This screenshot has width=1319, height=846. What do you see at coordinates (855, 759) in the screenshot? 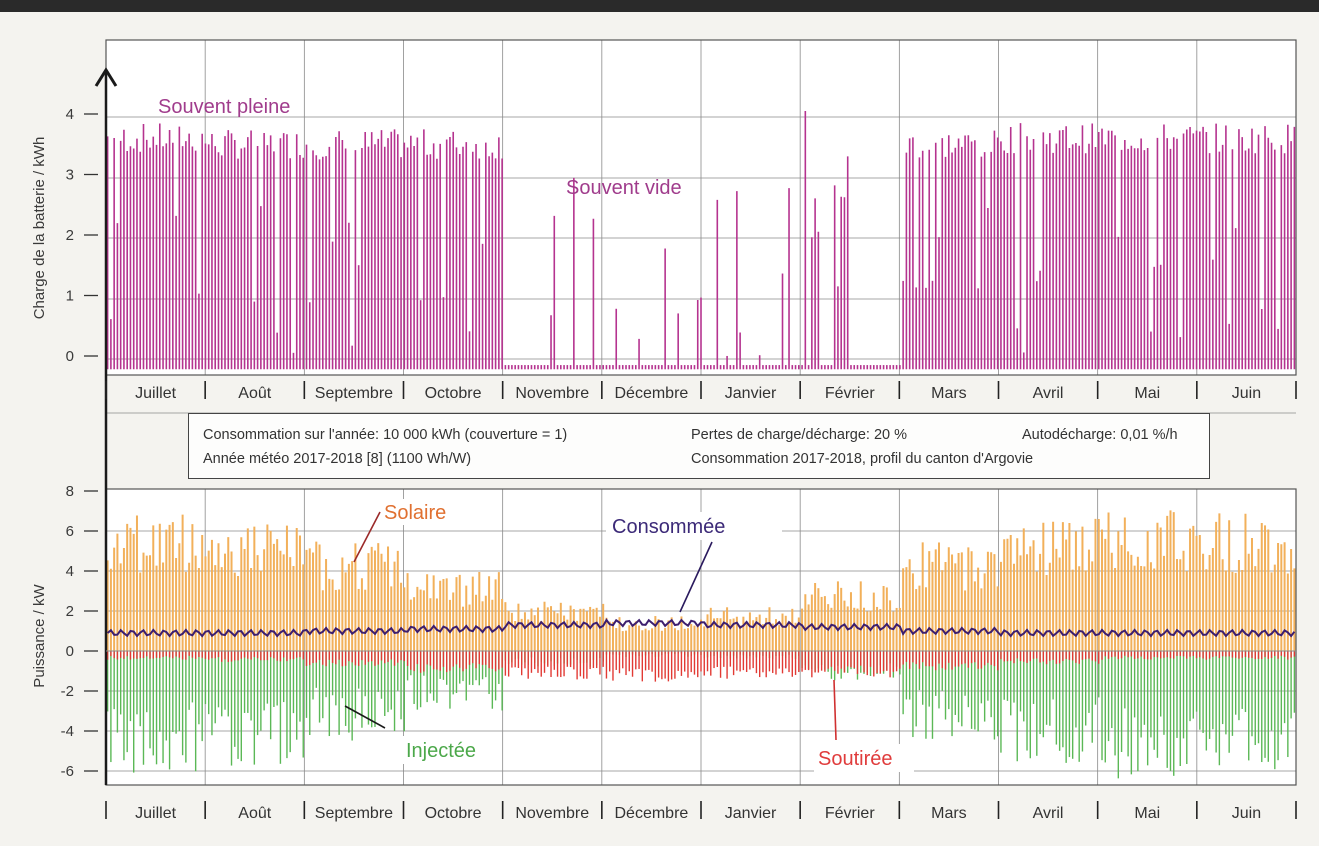
I see `annotation-soutiree: Soutirée` at bounding box center [855, 759].